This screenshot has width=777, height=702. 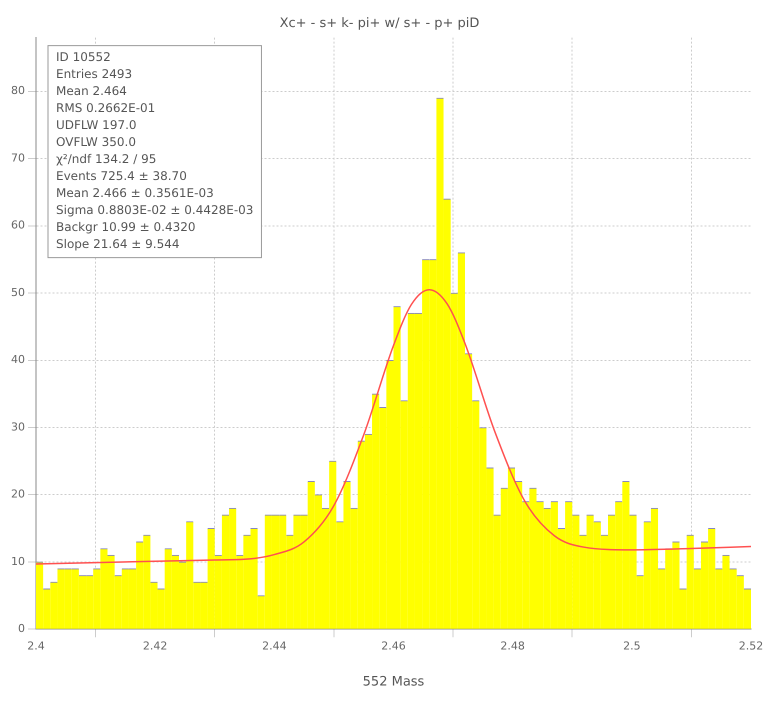 I want to click on y-tick-label: 10, so click(x=17, y=561).